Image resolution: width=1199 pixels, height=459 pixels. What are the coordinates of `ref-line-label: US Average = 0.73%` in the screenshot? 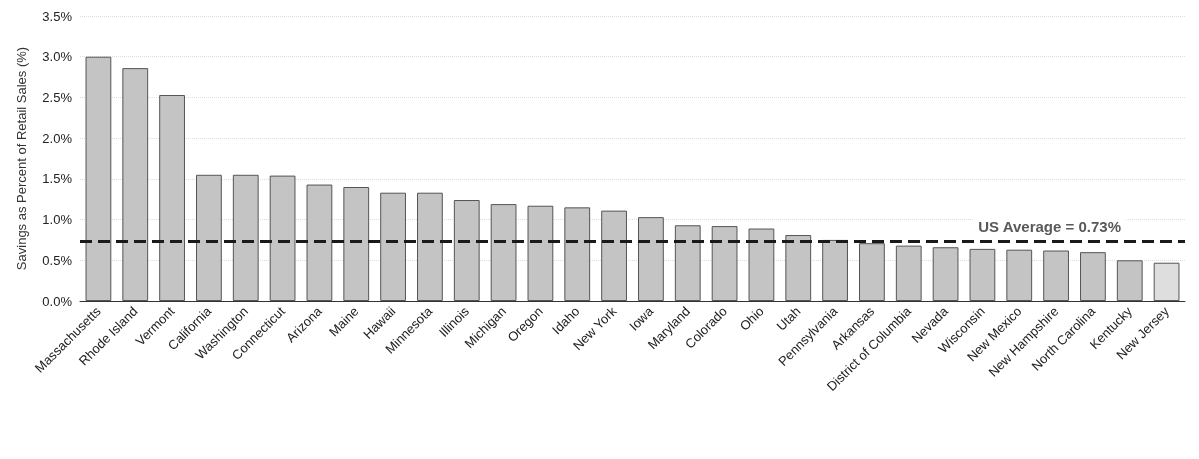 It's located at (1049, 226).